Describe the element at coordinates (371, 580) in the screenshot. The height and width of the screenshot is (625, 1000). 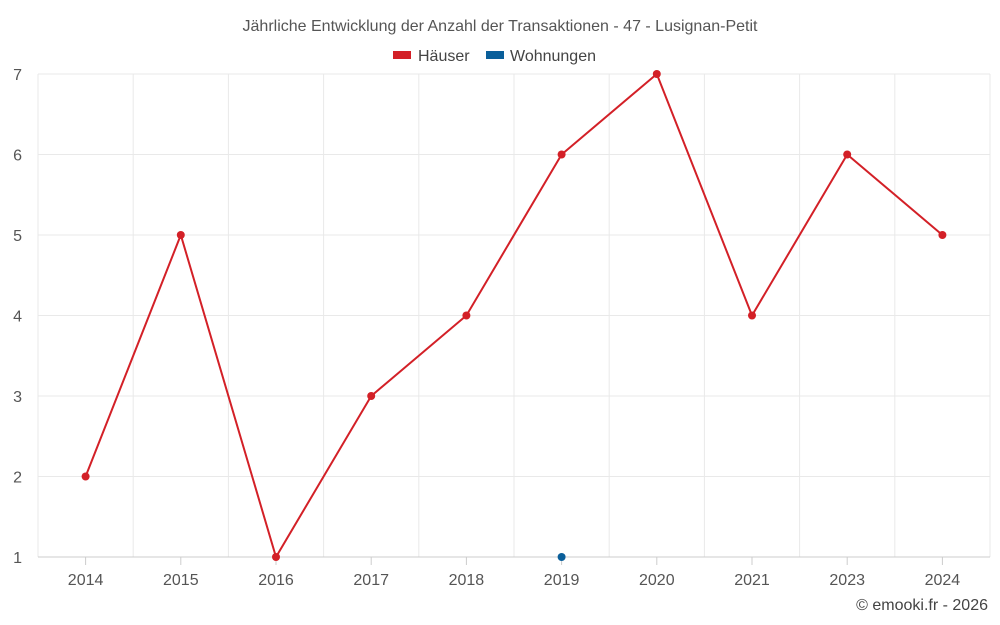
I see `x-tick-label: 2017` at that location.